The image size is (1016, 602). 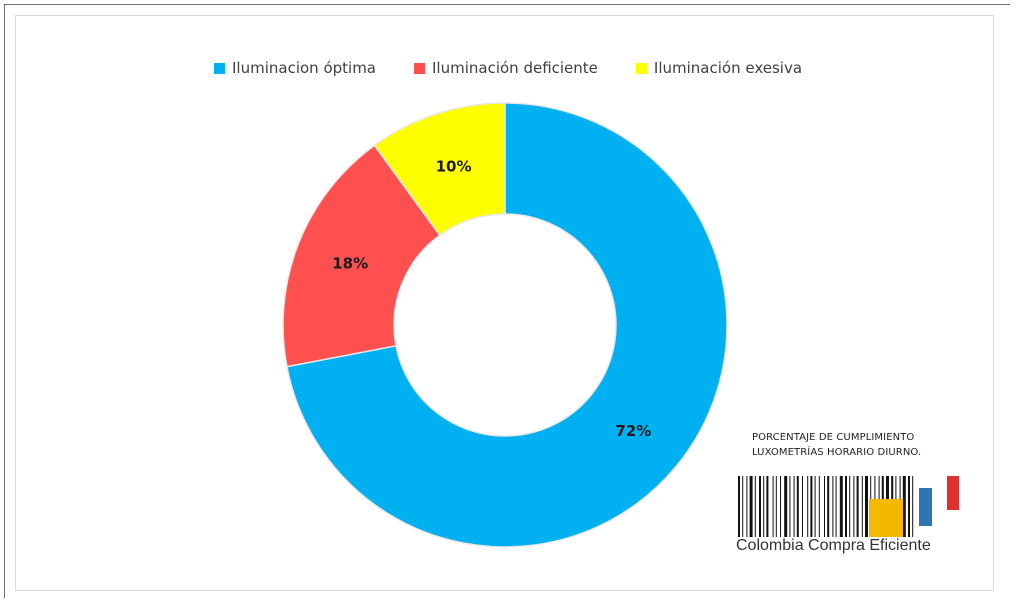 I want to click on slice-exesiva, so click(x=439, y=169).